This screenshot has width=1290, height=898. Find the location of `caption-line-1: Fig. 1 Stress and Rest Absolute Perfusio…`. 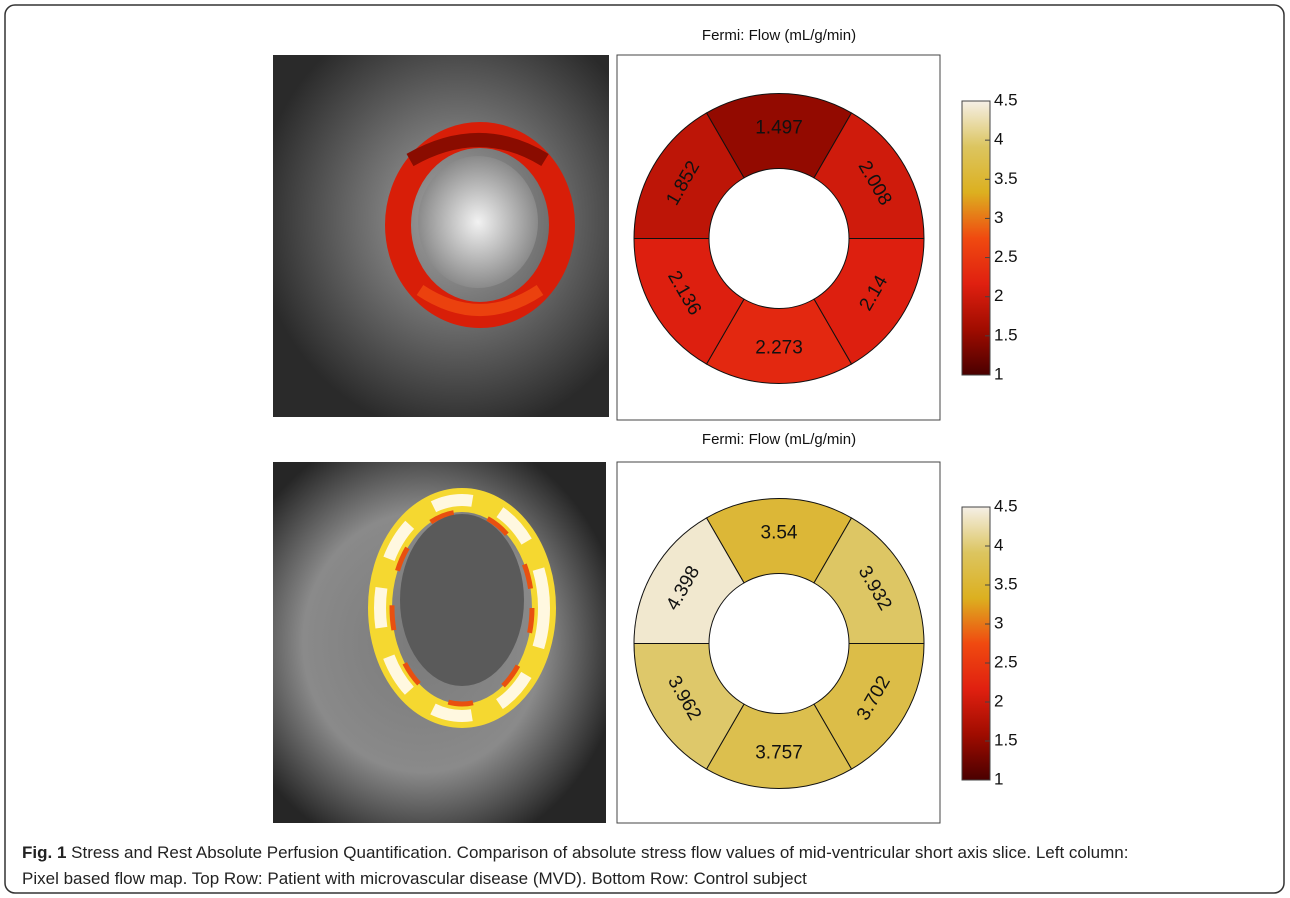

caption-line-1: Fig. 1 Stress and Rest Absolute Perfusio… is located at coordinates (575, 853).